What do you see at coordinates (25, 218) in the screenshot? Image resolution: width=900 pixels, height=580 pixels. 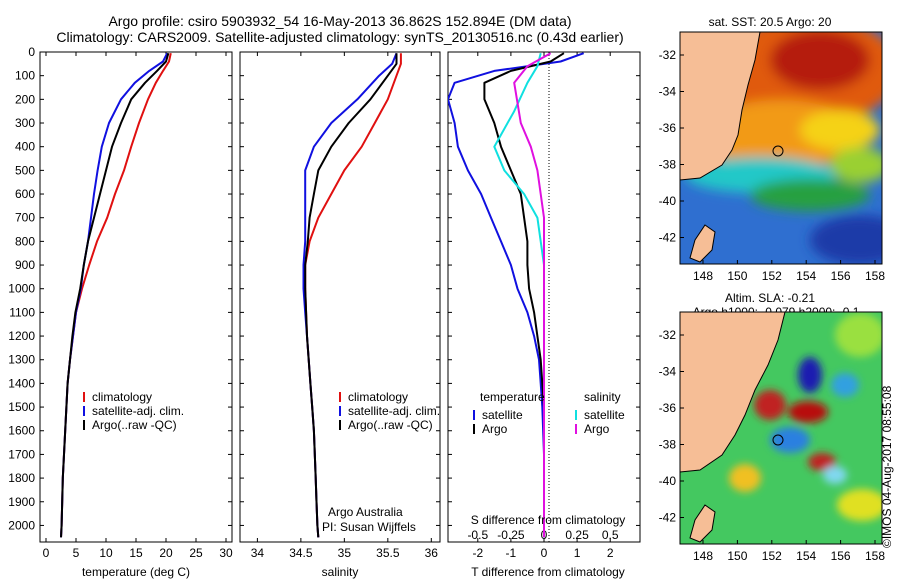 I see `depth-tick-label: 700` at bounding box center [25, 218].